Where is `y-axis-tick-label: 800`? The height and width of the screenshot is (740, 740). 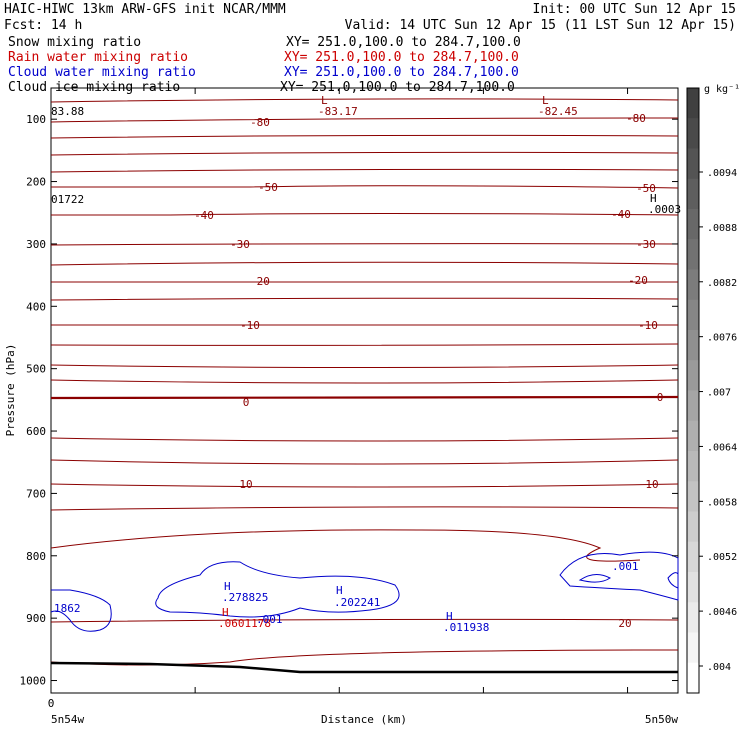 y-axis-tick-label: 800 is located at coordinates (36, 556).